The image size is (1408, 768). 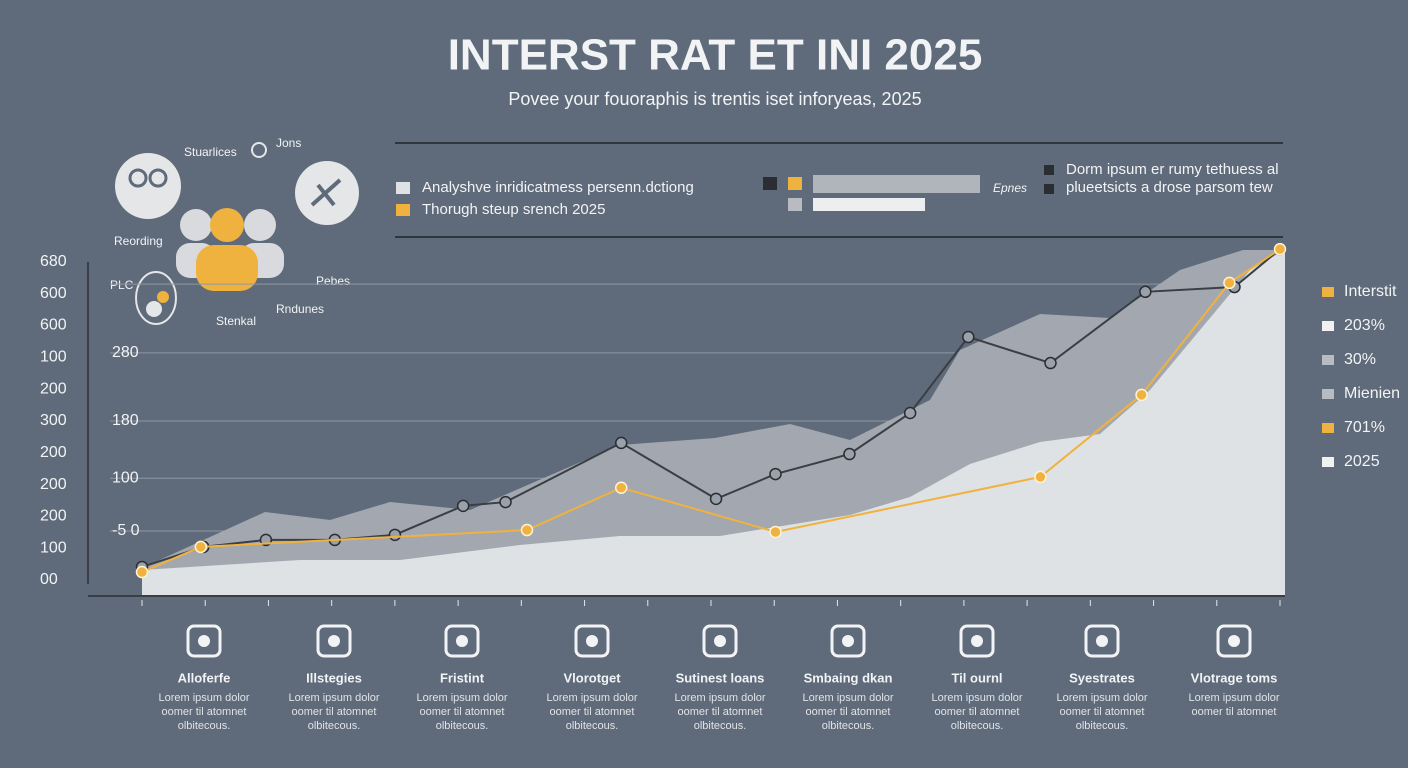 What do you see at coordinates (236, 321) in the screenshot?
I see `illustration-label: Stenkal` at bounding box center [236, 321].